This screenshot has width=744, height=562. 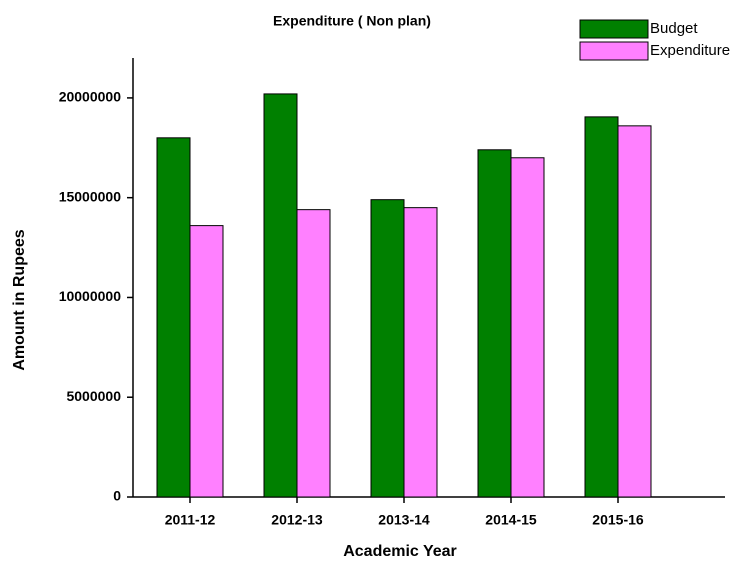 What do you see at coordinates (90, 296) in the screenshot?
I see `y-tick-label: 10000000` at bounding box center [90, 296].